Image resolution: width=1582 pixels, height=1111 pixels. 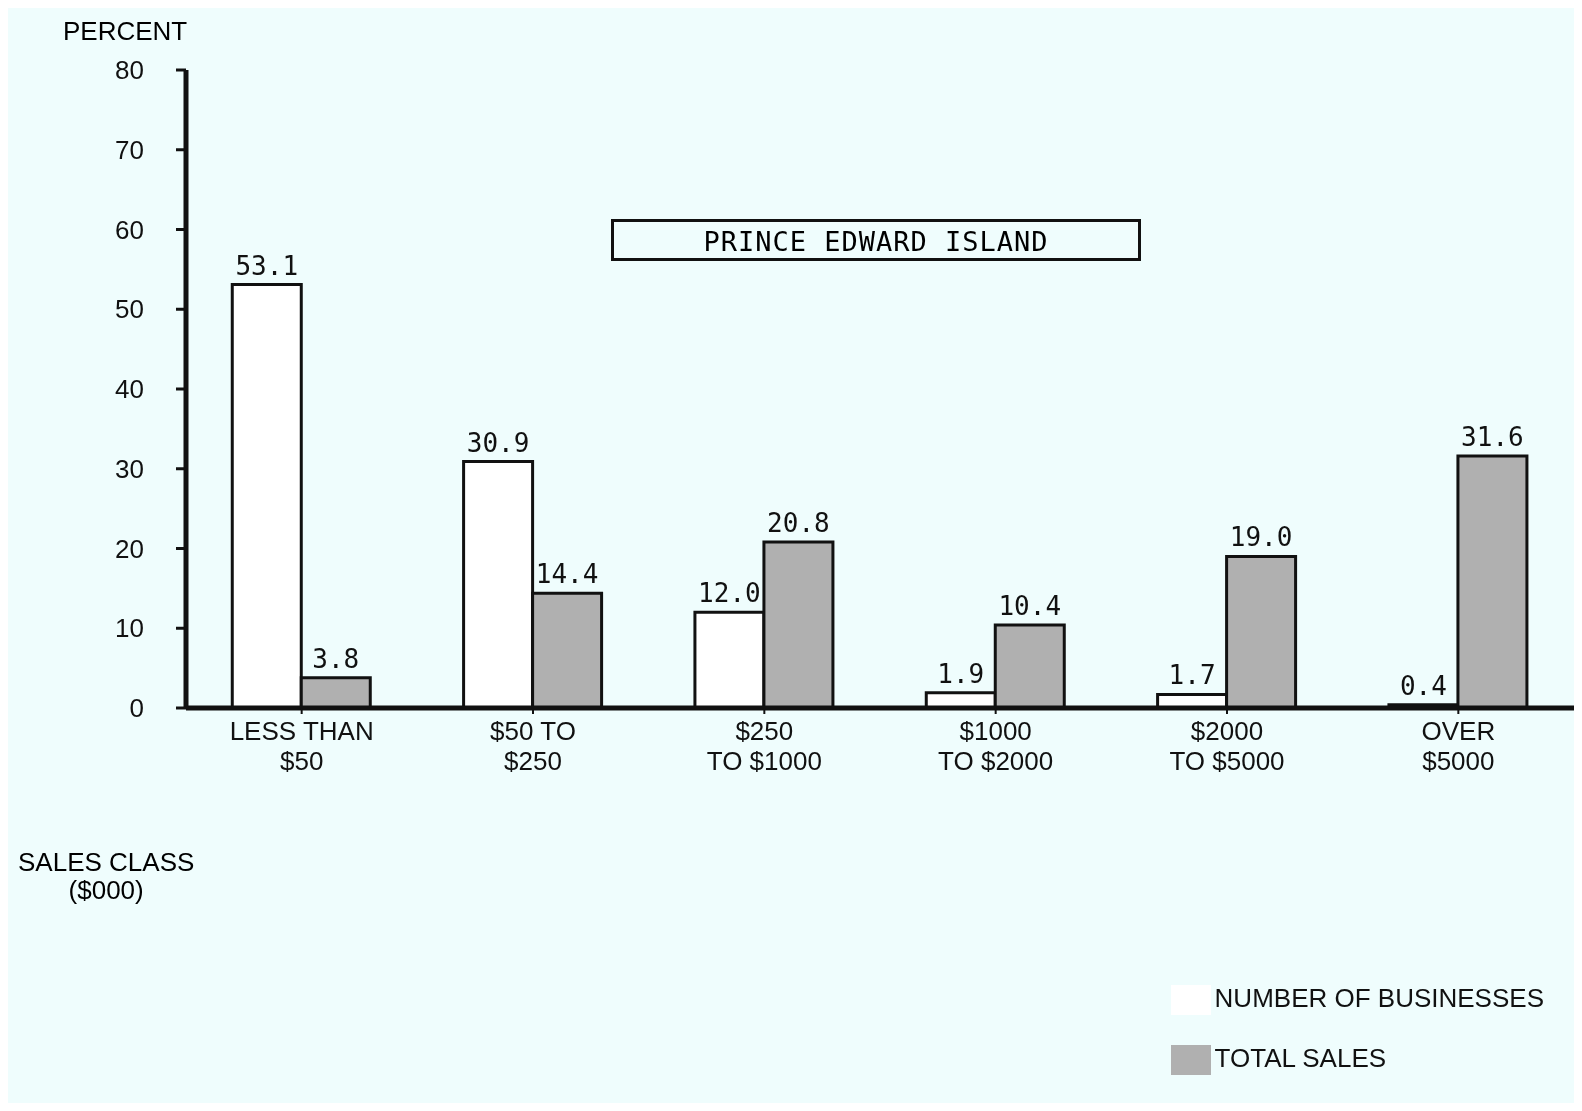 What do you see at coordinates (129, 548) in the screenshot?
I see `y-tick-label: 20` at bounding box center [129, 548].